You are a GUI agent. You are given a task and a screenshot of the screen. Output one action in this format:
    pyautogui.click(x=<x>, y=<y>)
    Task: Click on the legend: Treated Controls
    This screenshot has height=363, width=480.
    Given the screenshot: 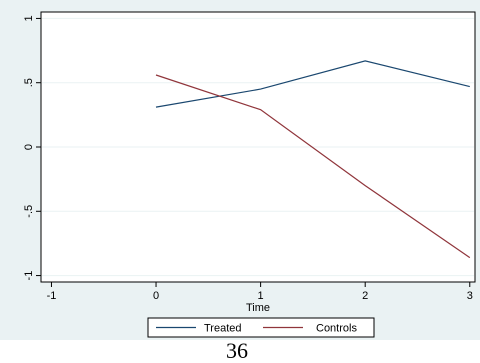 What is the action you would take?
    pyautogui.click(x=261, y=327)
    